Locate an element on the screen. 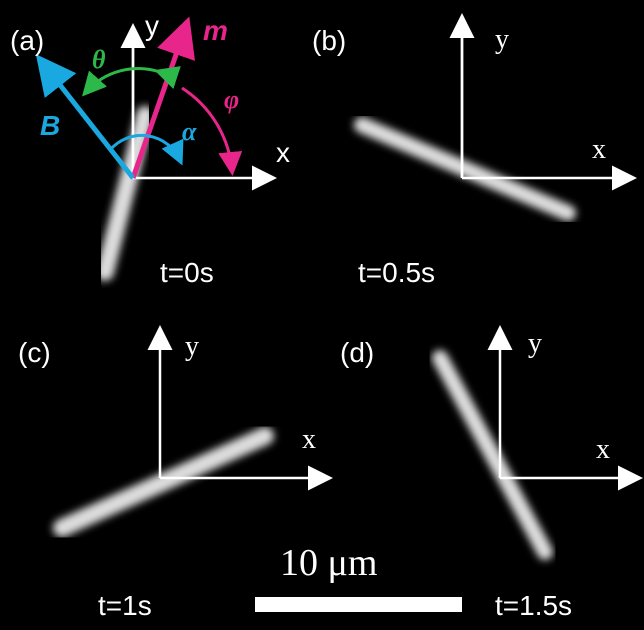 This screenshot has width=644, height=630. angle-label: φ is located at coordinates (231, 99).